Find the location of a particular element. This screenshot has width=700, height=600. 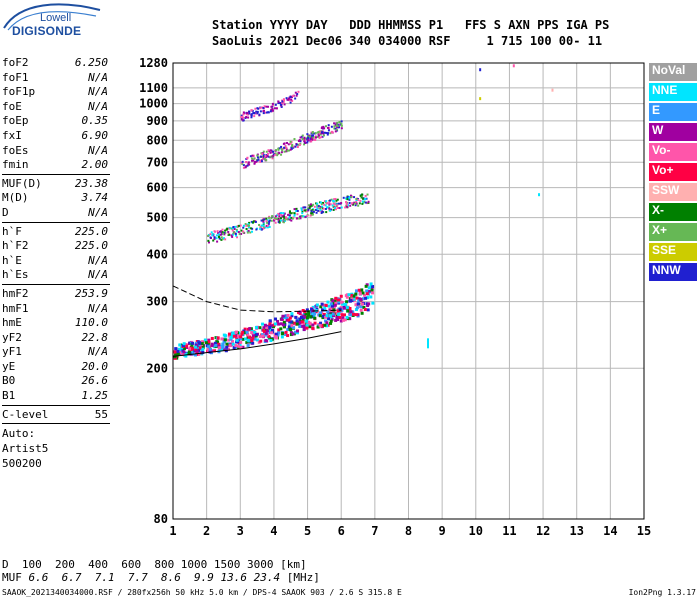

x-tick-label: 14 is located at coordinates (610, 531).